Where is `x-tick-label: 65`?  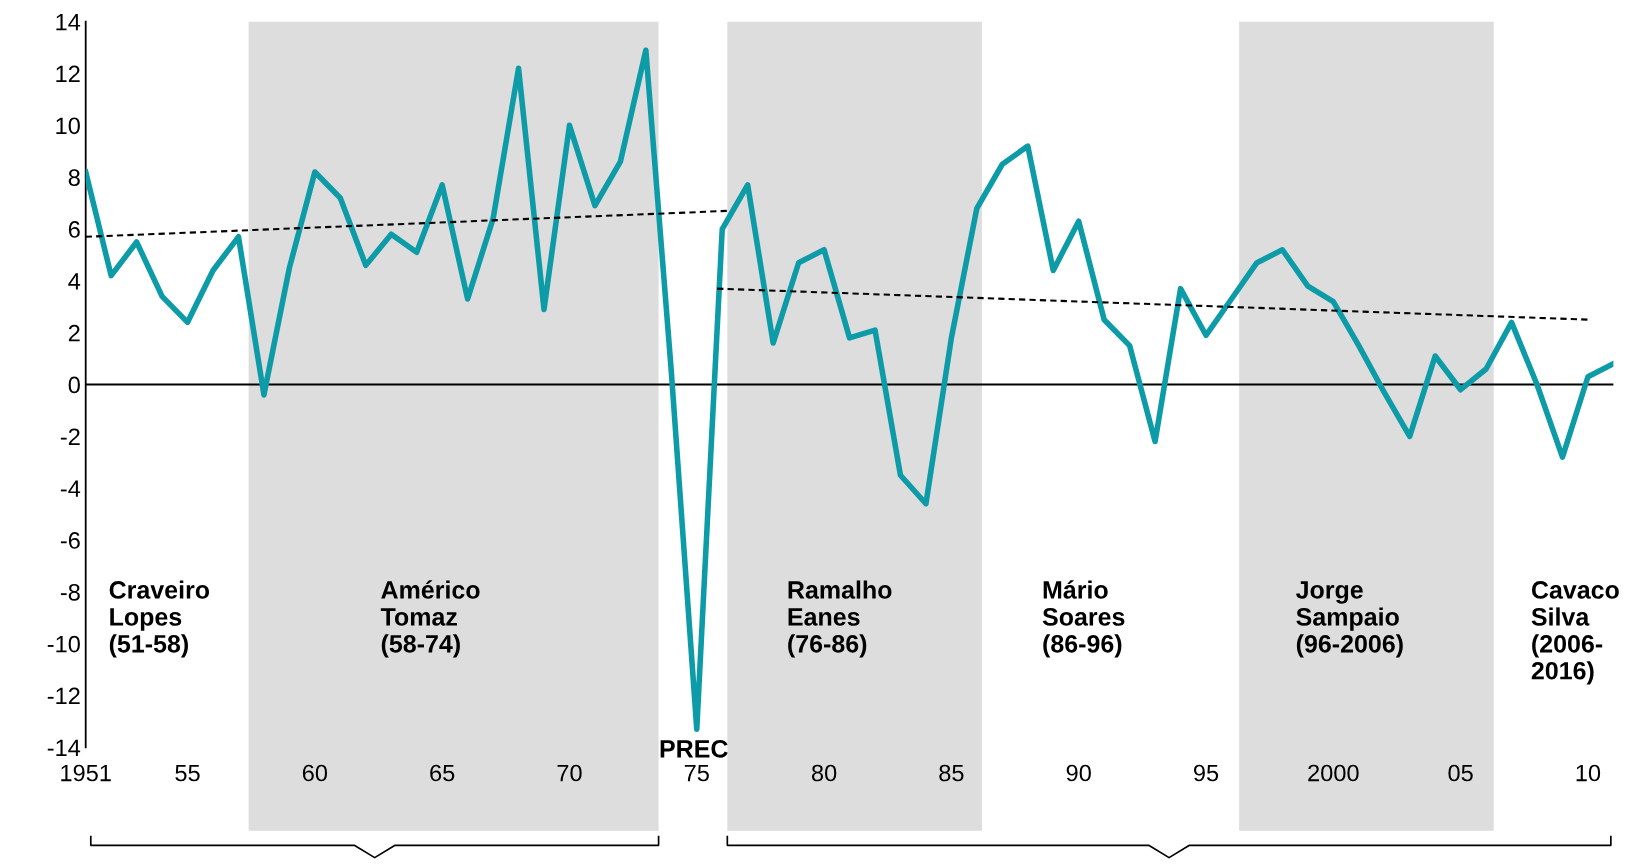
x-tick-label: 65 is located at coordinates (442, 773).